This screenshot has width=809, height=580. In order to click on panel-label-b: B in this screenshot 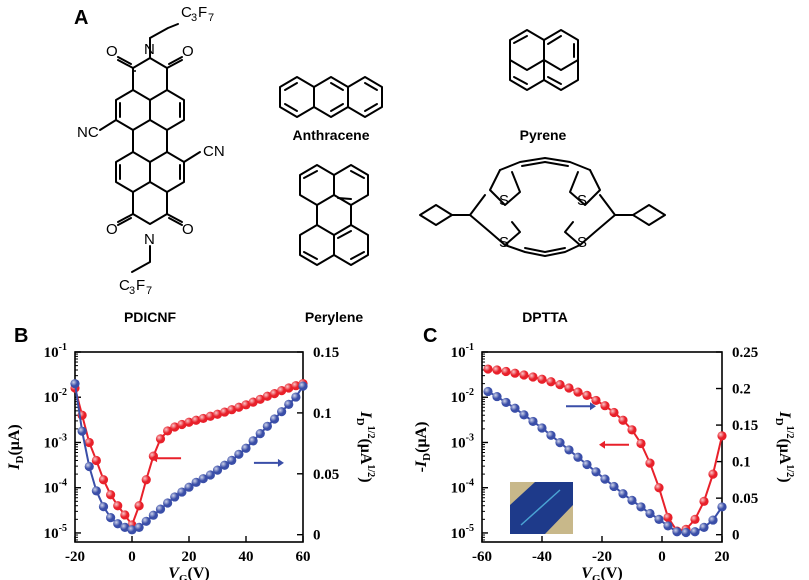, I will do `click(21, 336)`.